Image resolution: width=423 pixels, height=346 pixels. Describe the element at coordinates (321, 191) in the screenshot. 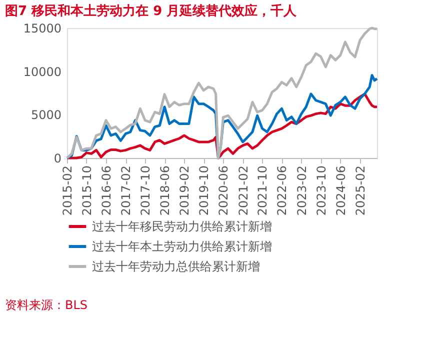

I see `x-tick-label: 2023-10` at that location.